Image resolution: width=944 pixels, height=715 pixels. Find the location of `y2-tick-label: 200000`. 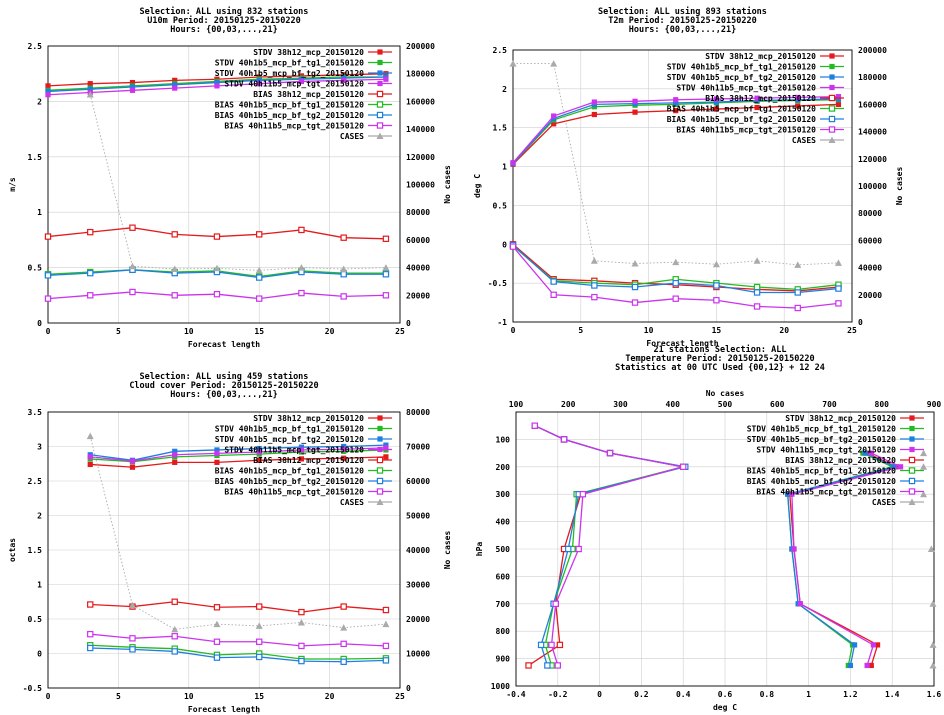

y2-tick-label: 200000 is located at coordinates (872, 50).